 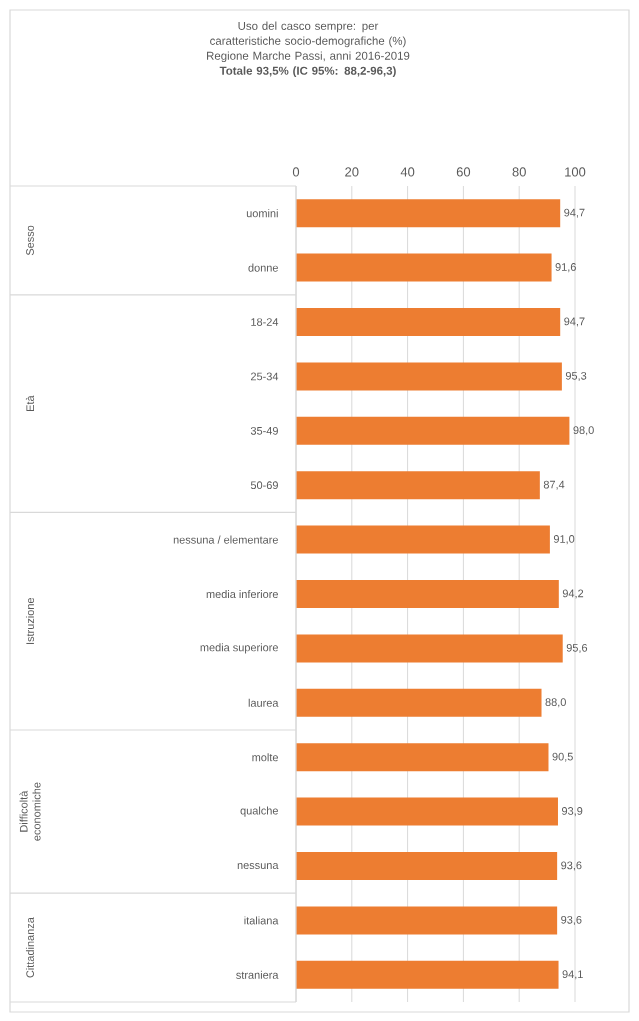 What do you see at coordinates (583, 431) in the screenshot?
I see `data-label: 98,0` at bounding box center [583, 431].